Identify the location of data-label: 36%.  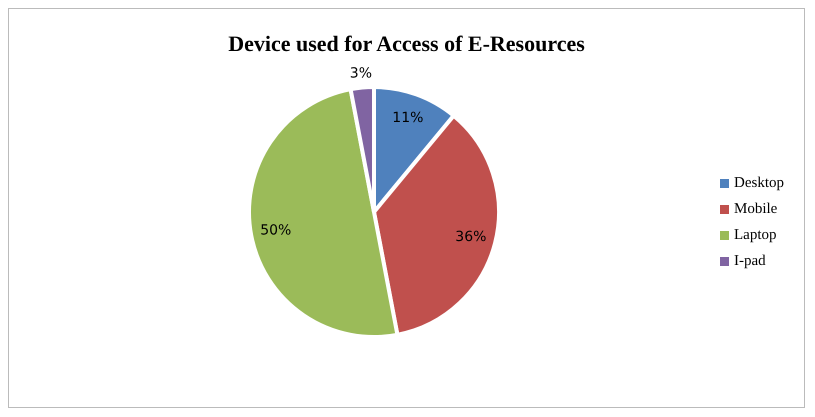
(470, 236).